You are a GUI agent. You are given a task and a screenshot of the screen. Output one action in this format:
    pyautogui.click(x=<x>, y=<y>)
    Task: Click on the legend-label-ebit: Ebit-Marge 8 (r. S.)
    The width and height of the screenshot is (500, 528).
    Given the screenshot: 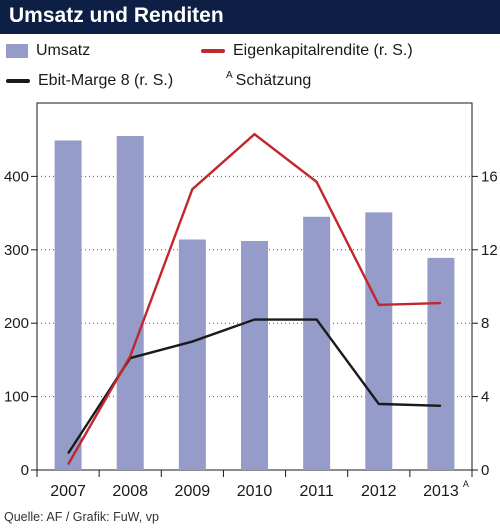 What is the action you would take?
    pyautogui.click(x=106, y=80)
    